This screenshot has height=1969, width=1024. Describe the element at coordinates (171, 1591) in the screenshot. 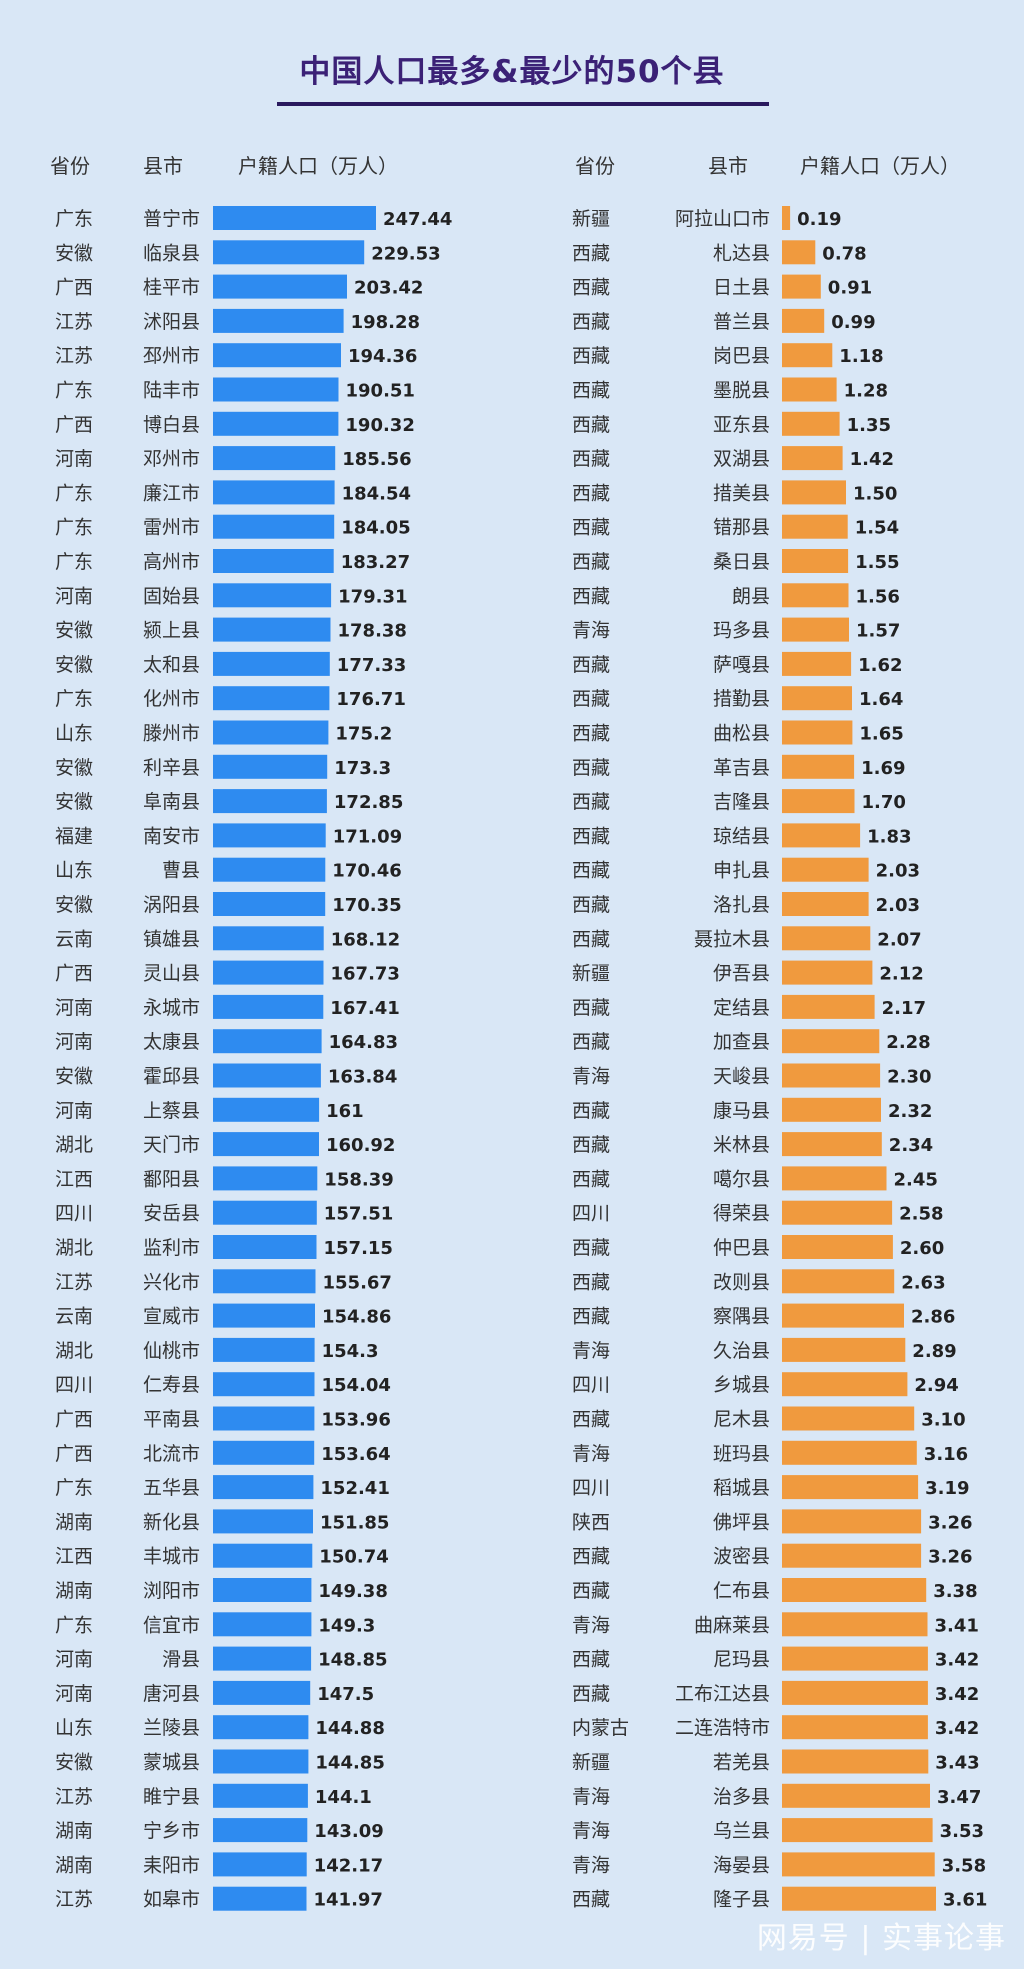

I see `county-label: 浏阳市` at that location.